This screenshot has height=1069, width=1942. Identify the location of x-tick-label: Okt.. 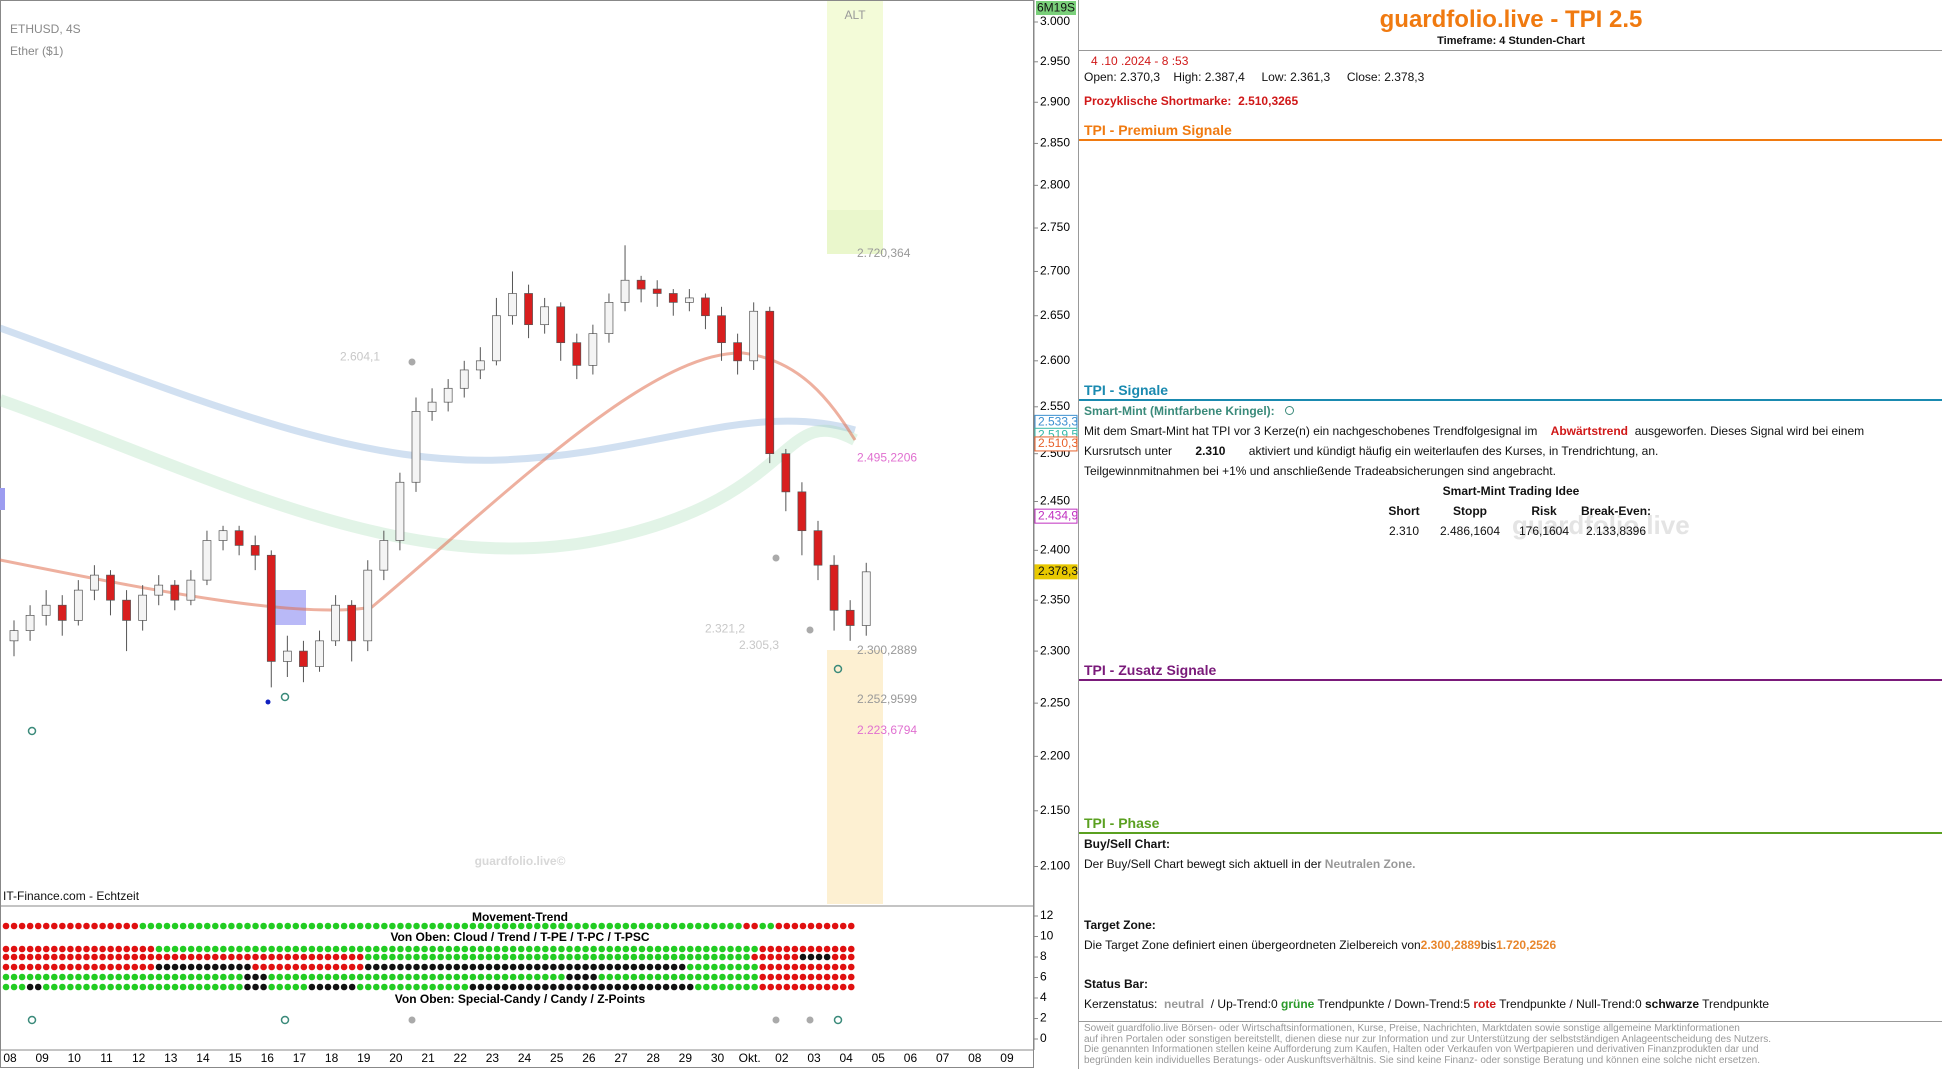
(750, 1058).